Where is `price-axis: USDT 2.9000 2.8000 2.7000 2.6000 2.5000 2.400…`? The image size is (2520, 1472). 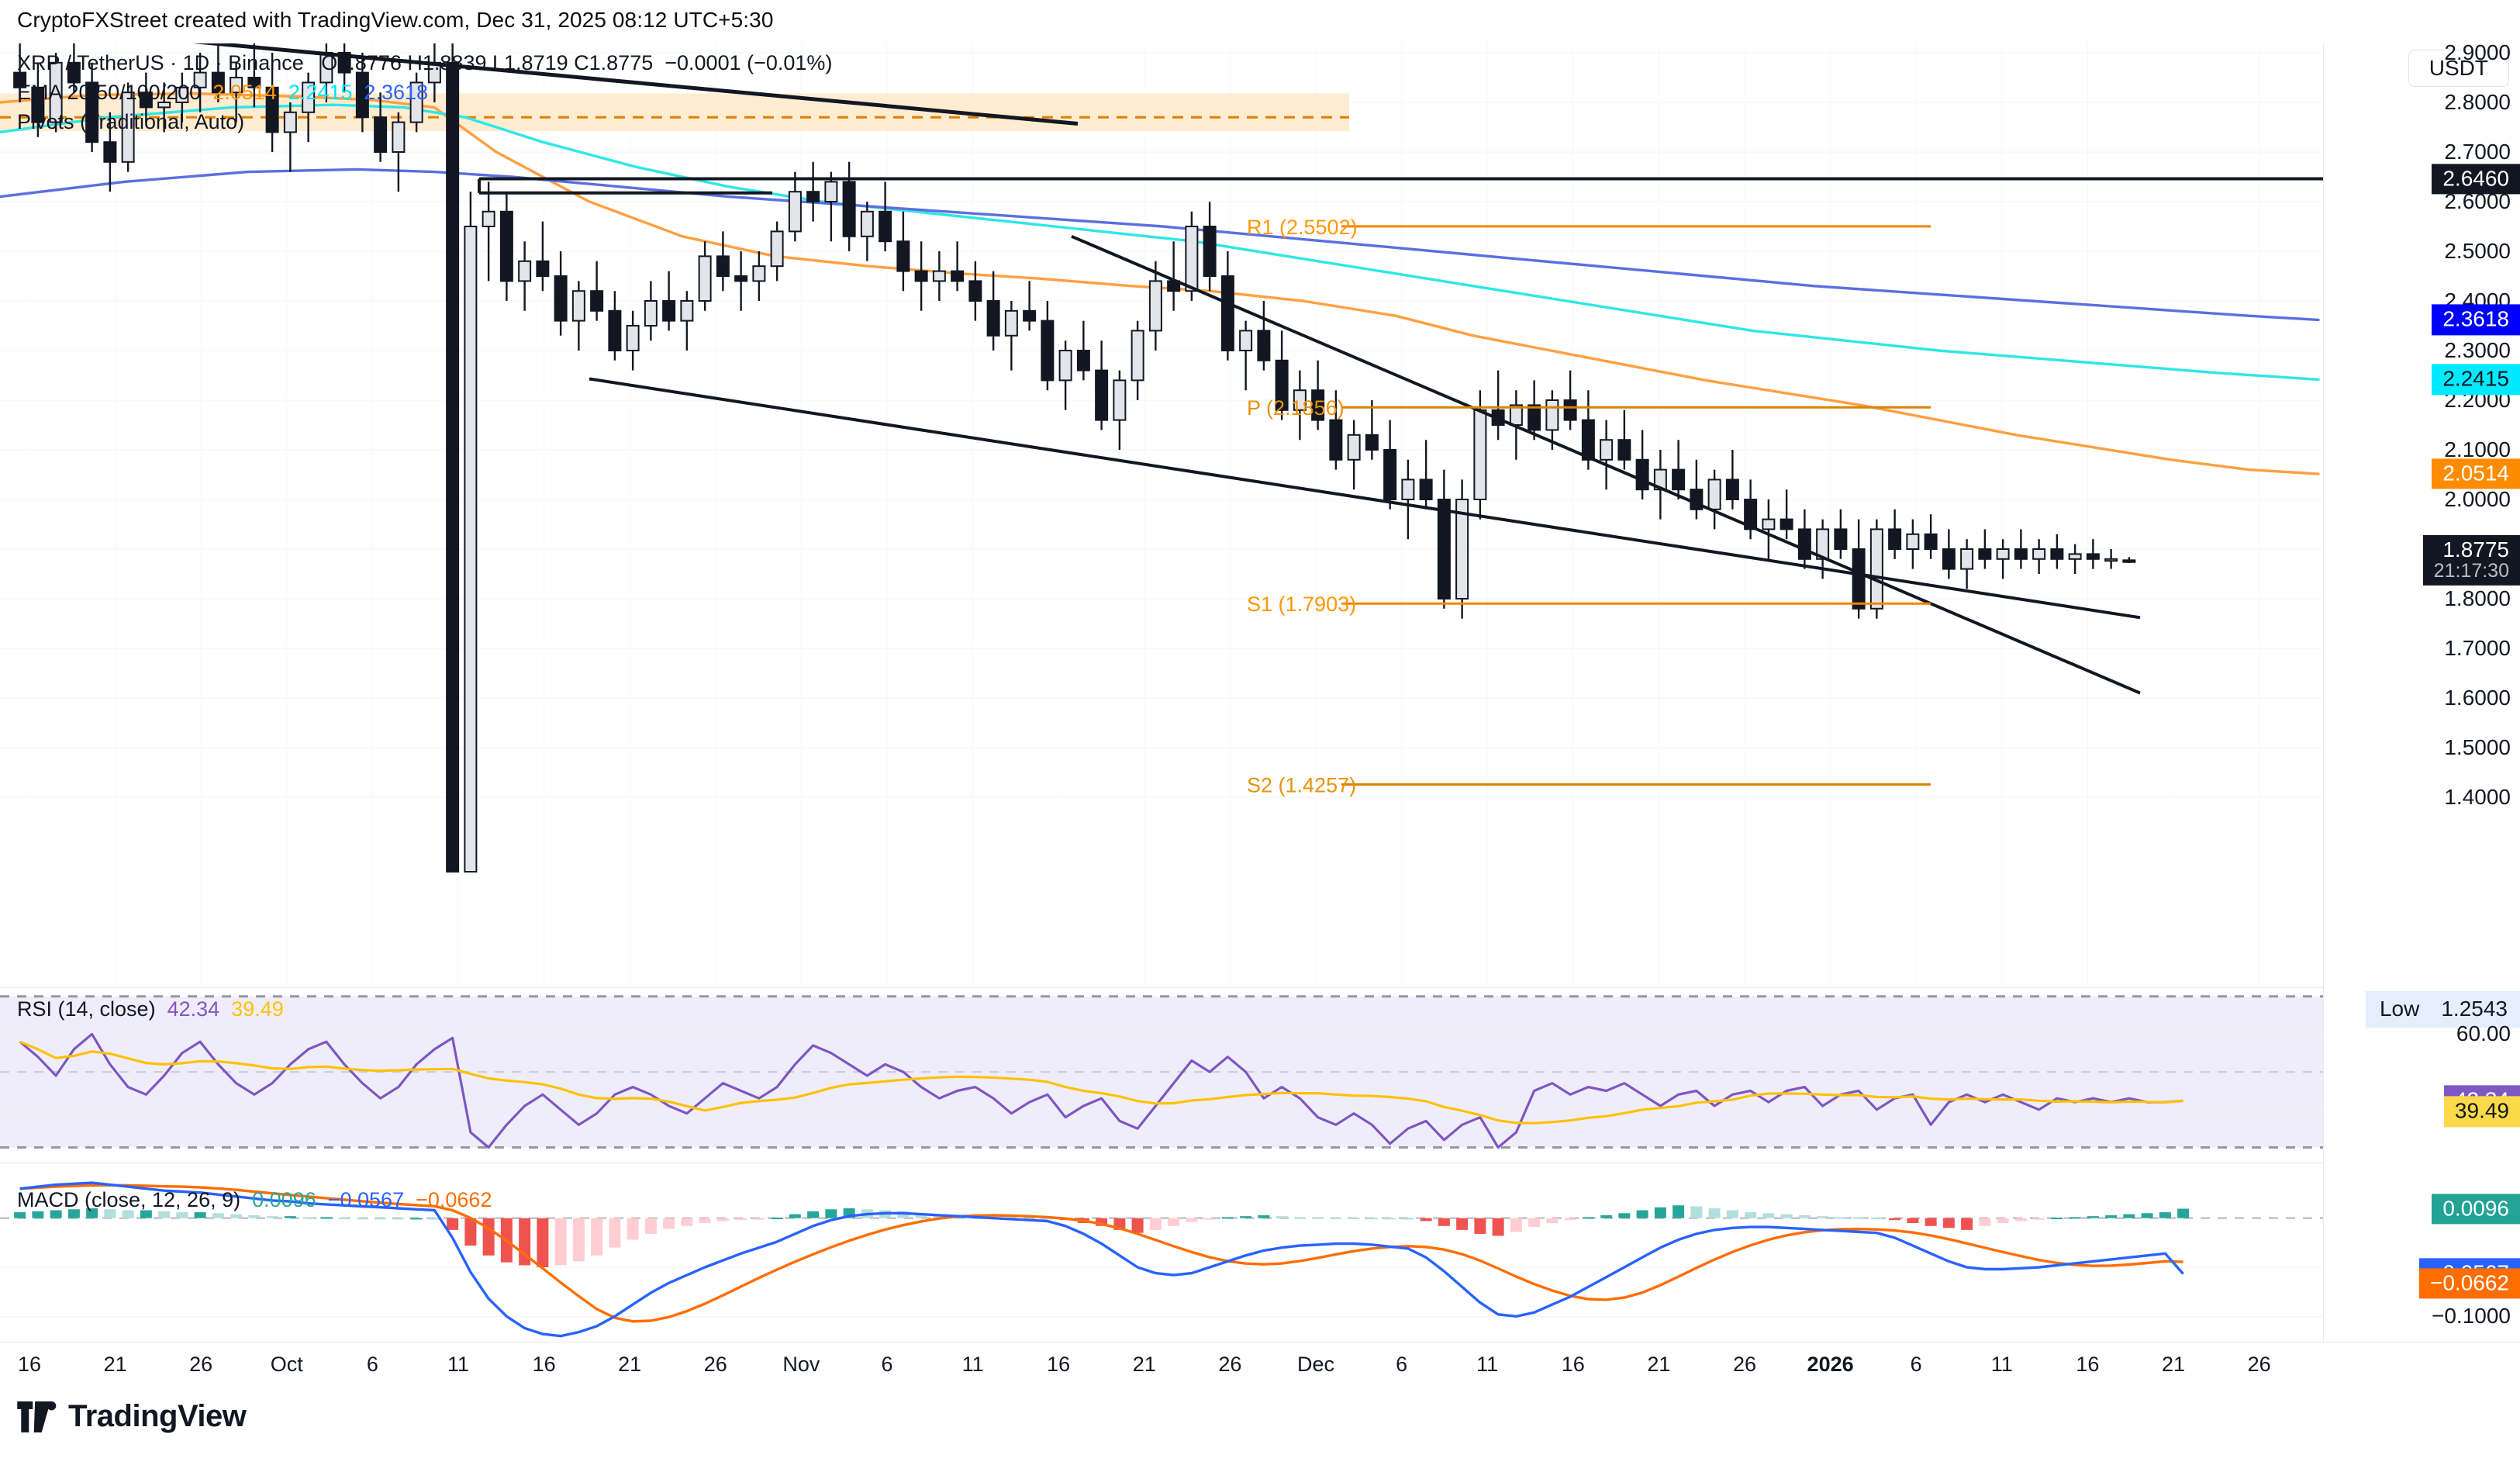 price-axis: USDT 2.9000 2.8000 2.7000 2.6000 2.5000 2.400… is located at coordinates (2421, 690).